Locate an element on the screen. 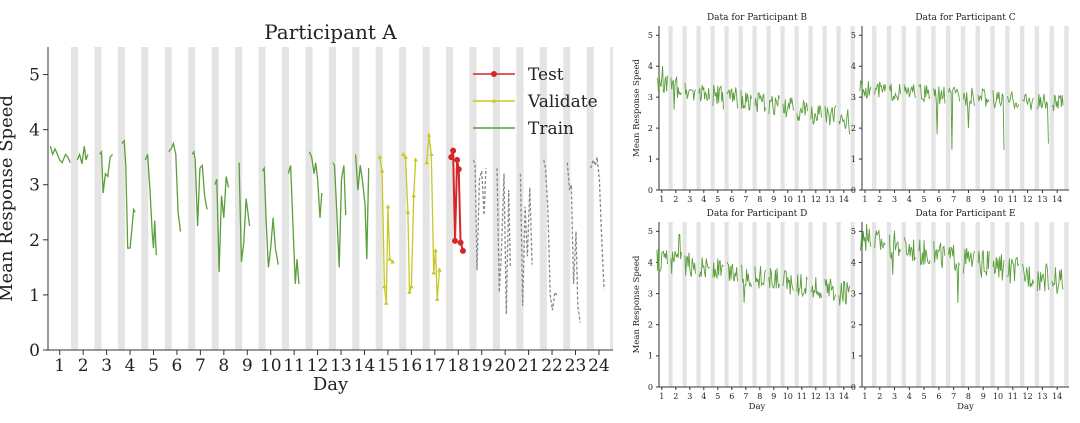  series-unlabeled-line is located at coordinates (597, 223).